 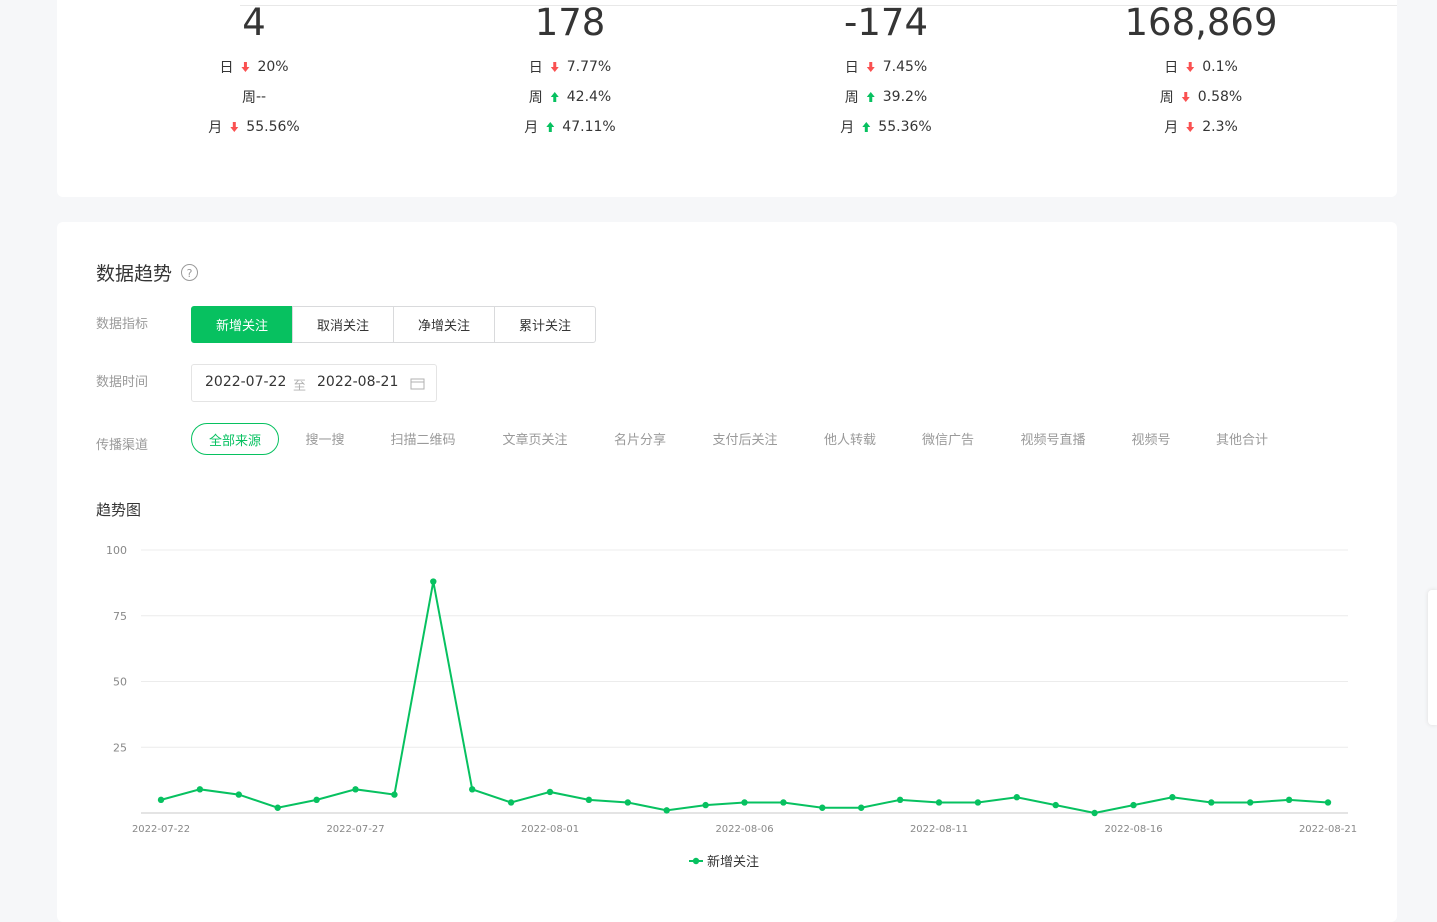 I want to click on channel-tab: 视频号, so click(x=1151, y=440).